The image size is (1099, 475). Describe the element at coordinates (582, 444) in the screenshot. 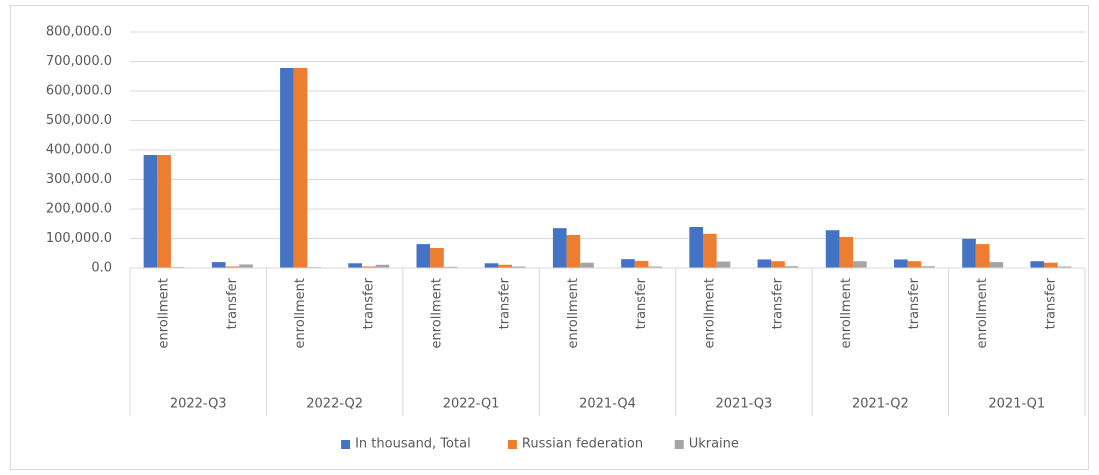

I see `legend-label: Russian federation` at that location.